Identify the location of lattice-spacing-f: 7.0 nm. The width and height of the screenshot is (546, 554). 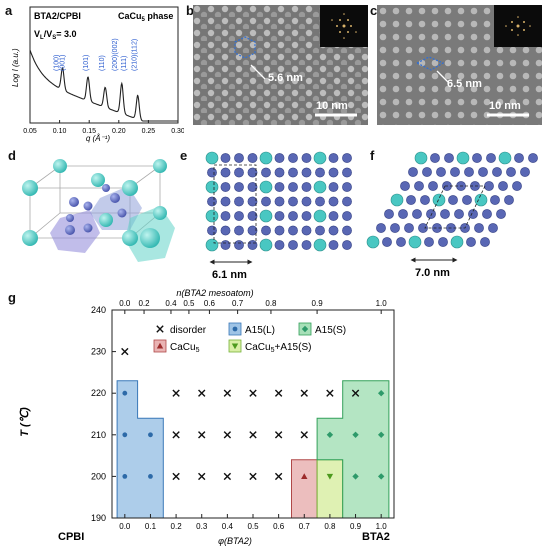
(432, 273).